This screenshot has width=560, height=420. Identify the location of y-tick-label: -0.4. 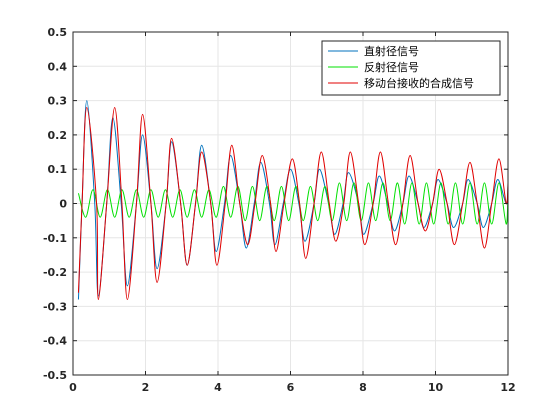
(55, 341).